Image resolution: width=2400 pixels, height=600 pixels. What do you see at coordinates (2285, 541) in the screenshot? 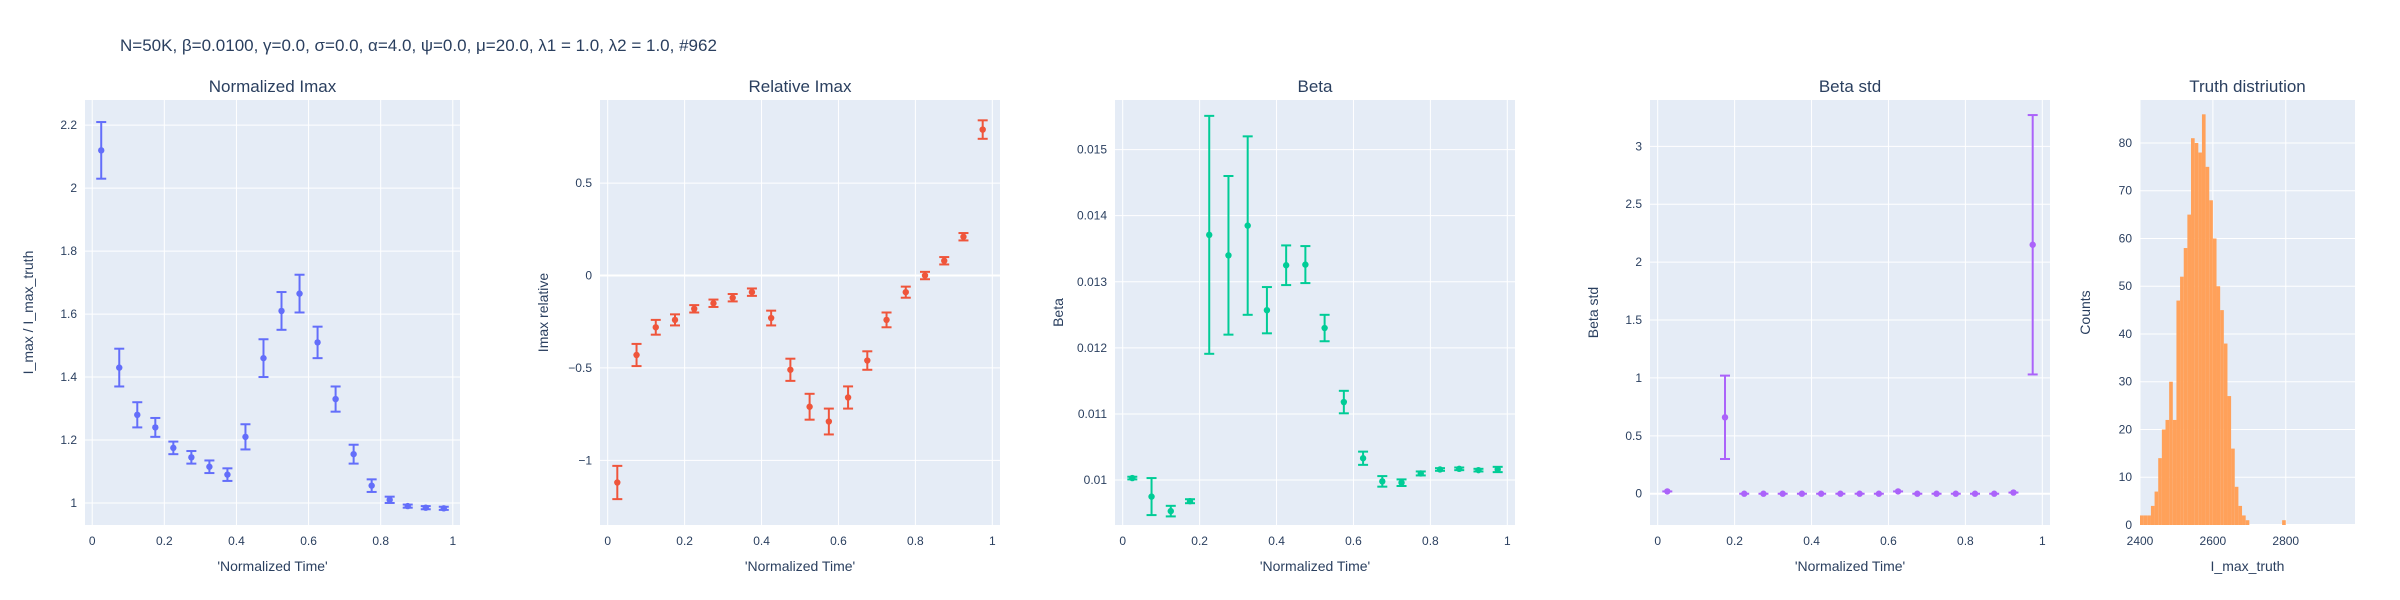
I see `x-tick-label: 2800` at bounding box center [2285, 541].